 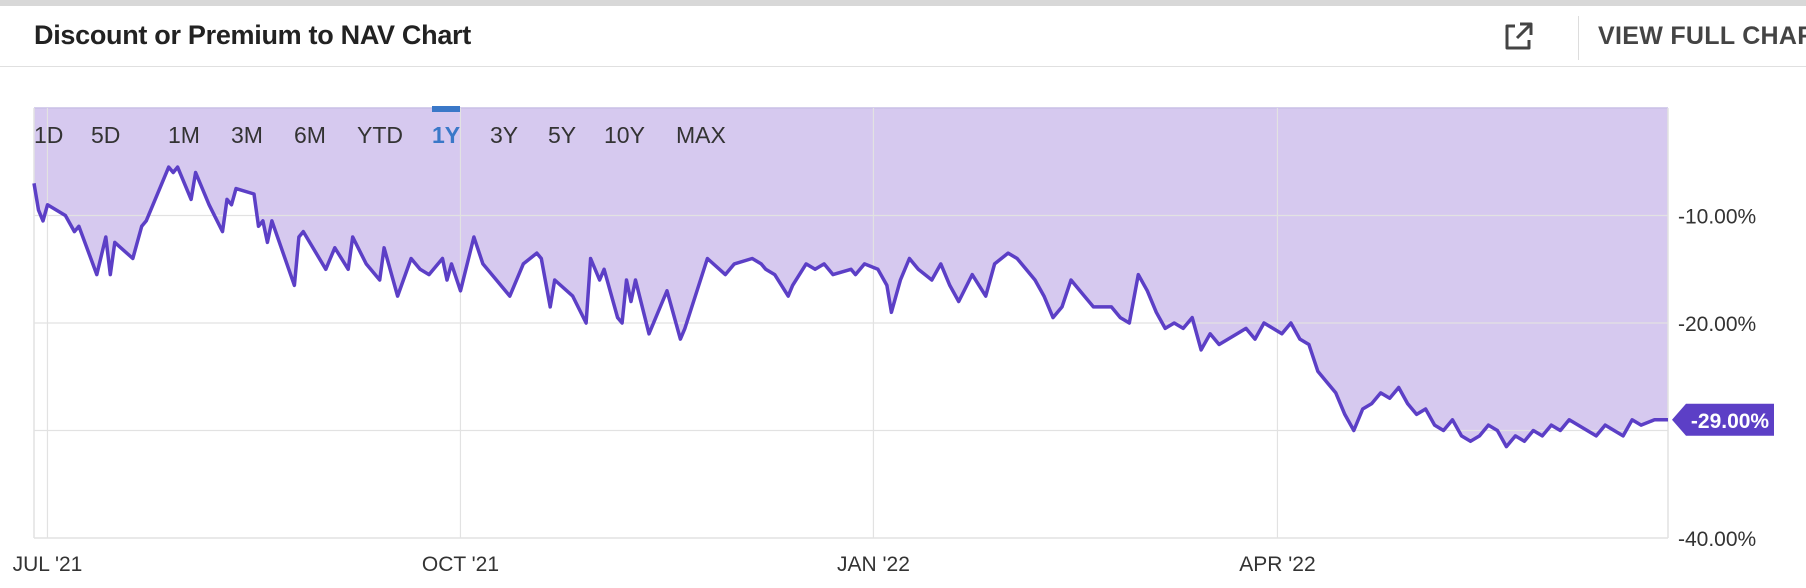 What do you see at coordinates (504, 135) in the screenshot?
I see `range-tab-3y: 3Y` at bounding box center [504, 135].